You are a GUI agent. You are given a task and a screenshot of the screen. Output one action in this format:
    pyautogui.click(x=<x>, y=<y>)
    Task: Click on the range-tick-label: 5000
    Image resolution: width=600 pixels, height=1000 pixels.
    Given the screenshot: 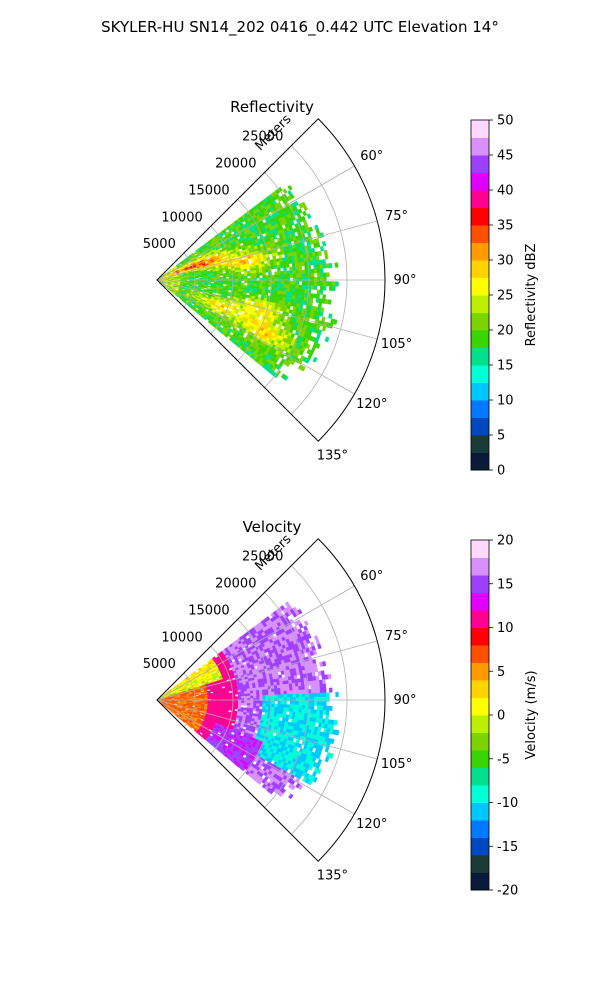 What is the action you would take?
    pyautogui.click(x=159, y=244)
    